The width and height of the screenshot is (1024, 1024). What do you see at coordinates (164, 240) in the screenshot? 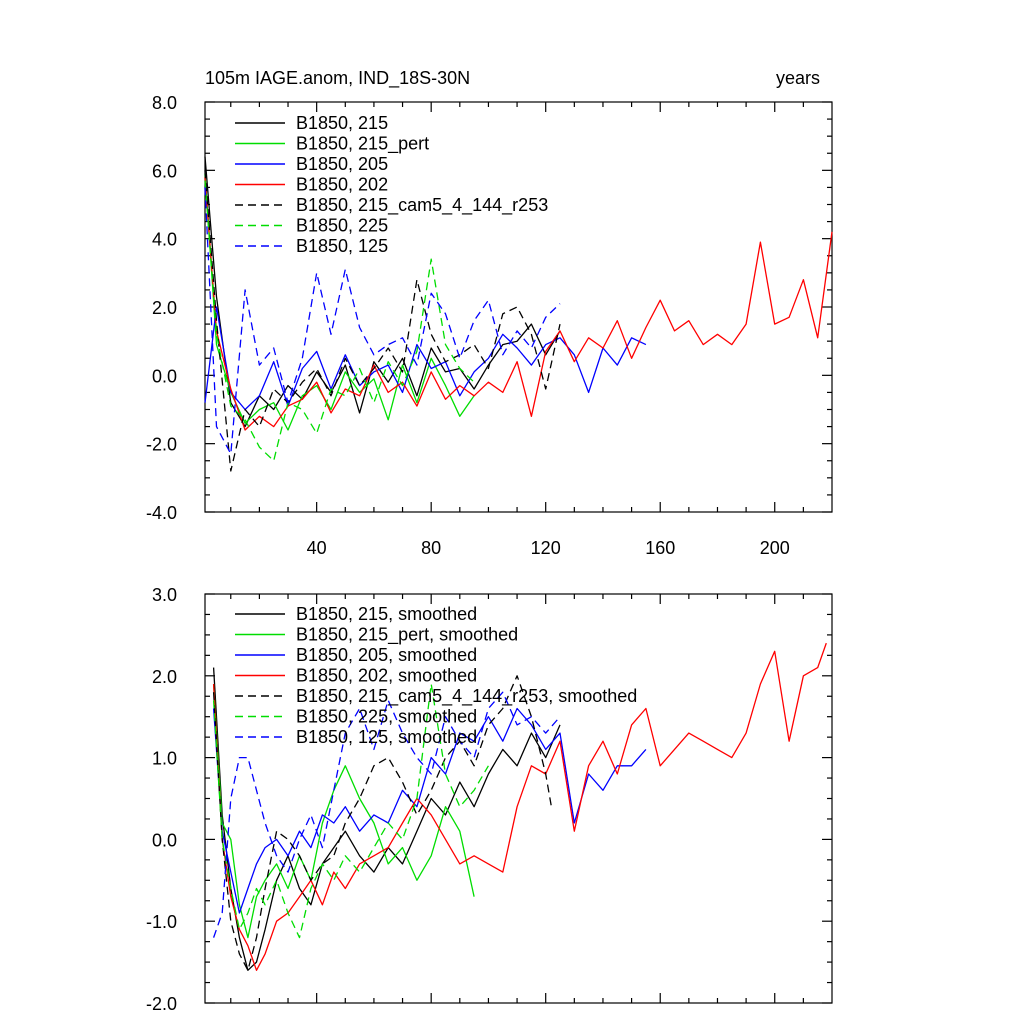
I see `y-tick-label: 4.0` at bounding box center [164, 240].